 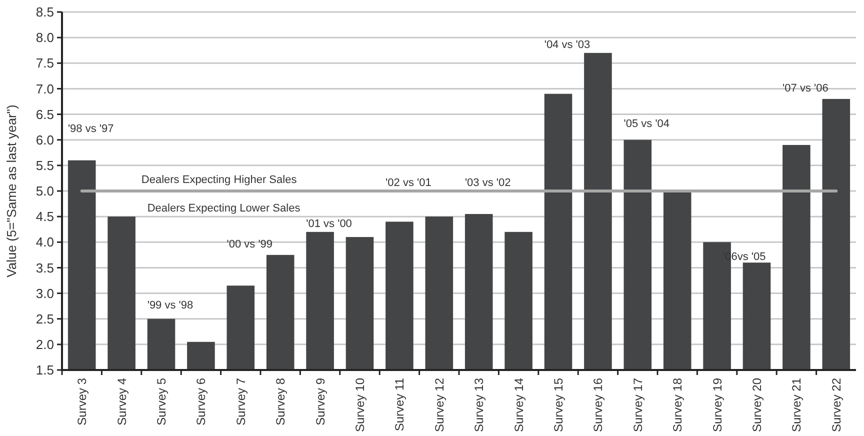 What do you see at coordinates (567, 44) in the screenshot?
I see `annotation: '04 vs '03` at bounding box center [567, 44].